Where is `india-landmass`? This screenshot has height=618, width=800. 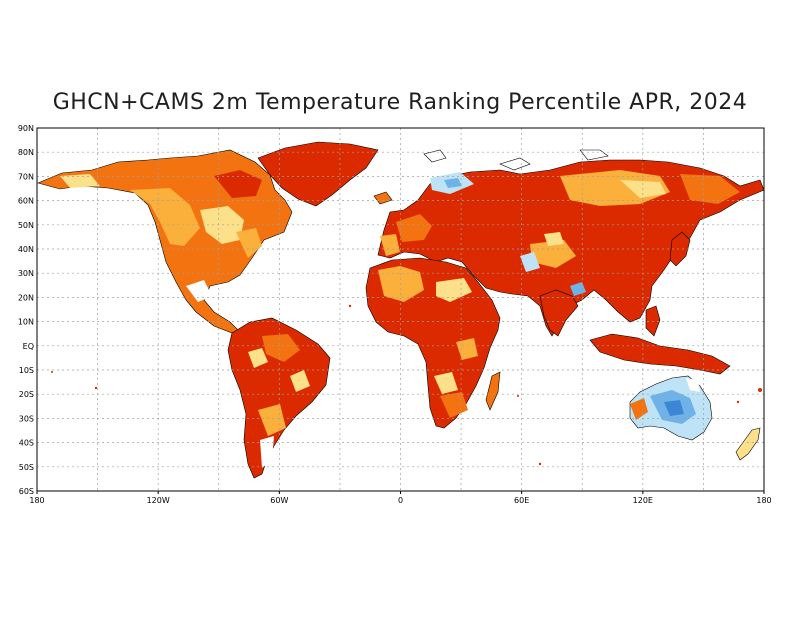 india-landmass is located at coordinates (559, 313).